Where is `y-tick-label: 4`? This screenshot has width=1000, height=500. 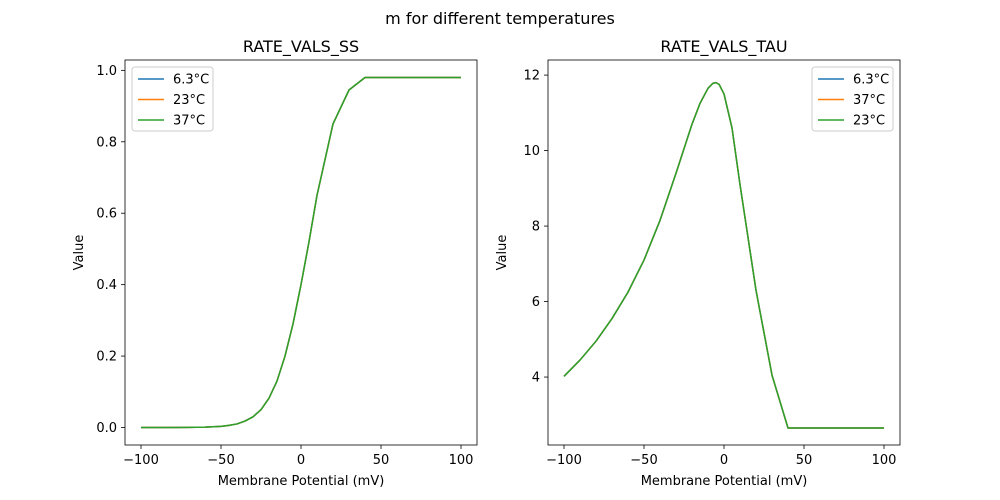
y-tick-label: 4 is located at coordinates (536, 378).